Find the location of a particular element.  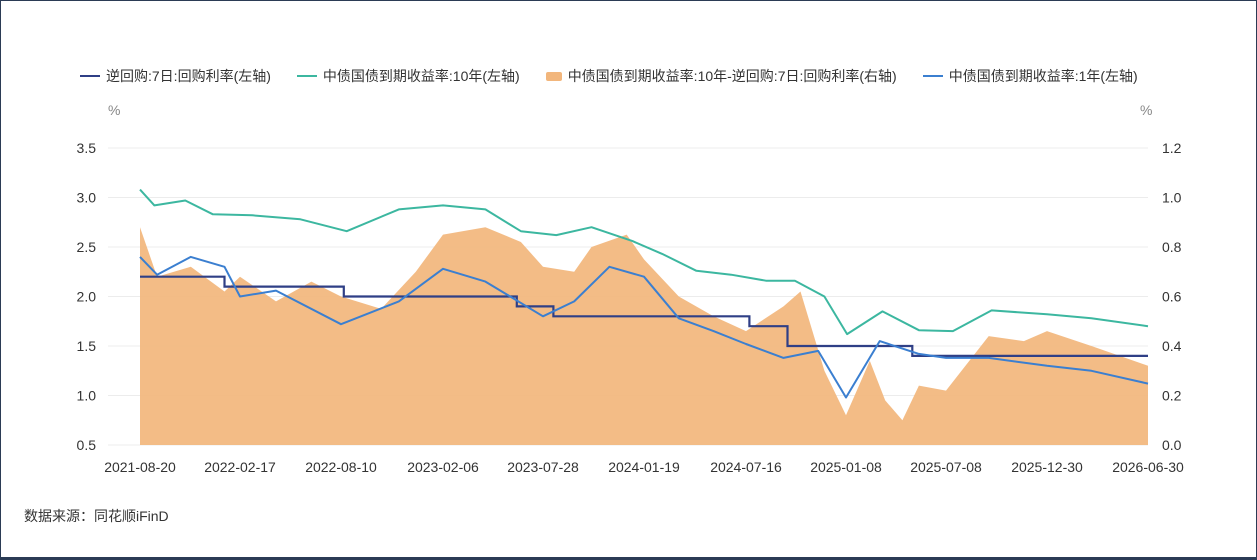

right-axis-tick: 0.2 is located at coordinates (1172, 396).